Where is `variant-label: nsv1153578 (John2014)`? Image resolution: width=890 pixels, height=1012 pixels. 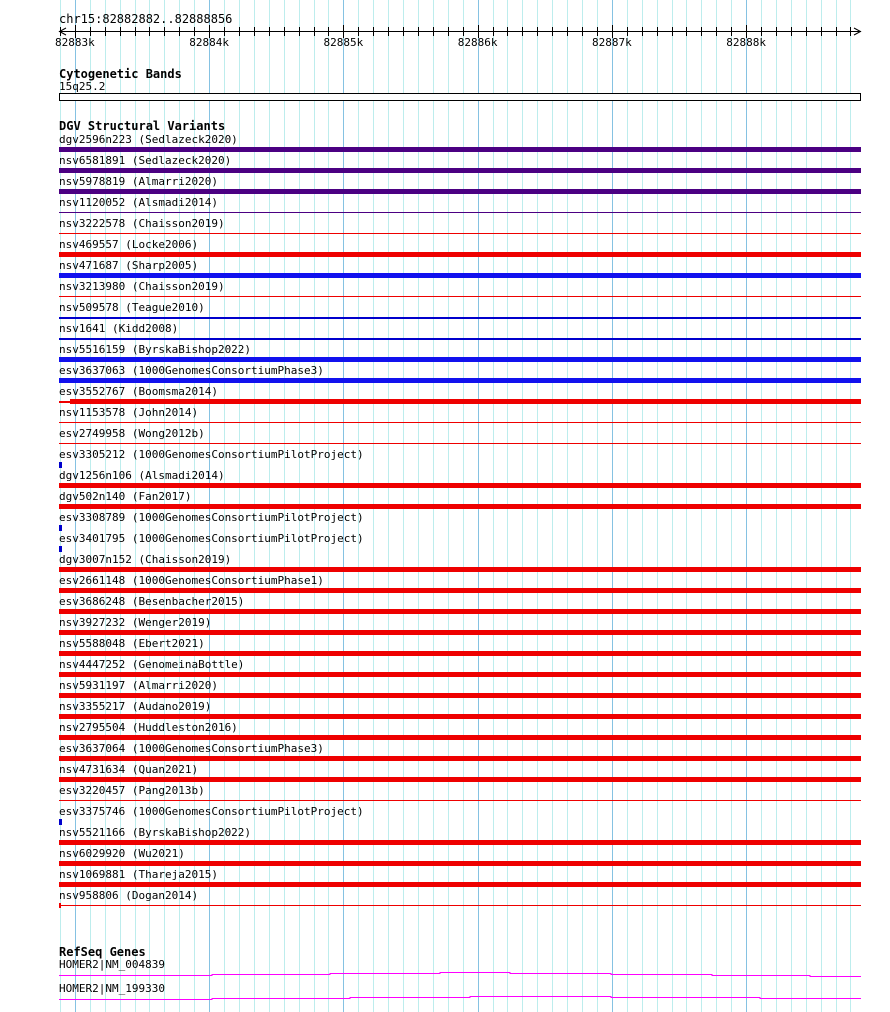 variant-label: nsv1153578 (John2014) is located at coordinates (129, 412).